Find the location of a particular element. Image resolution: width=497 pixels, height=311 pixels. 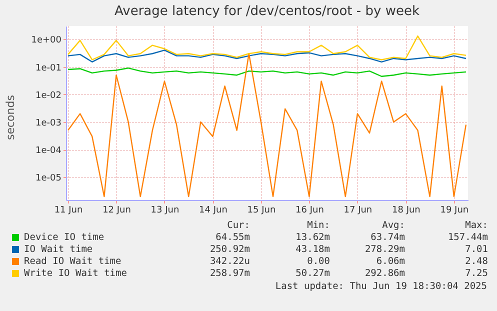

y-tick-label: 1e-04 is located at coordinates (49, 151).